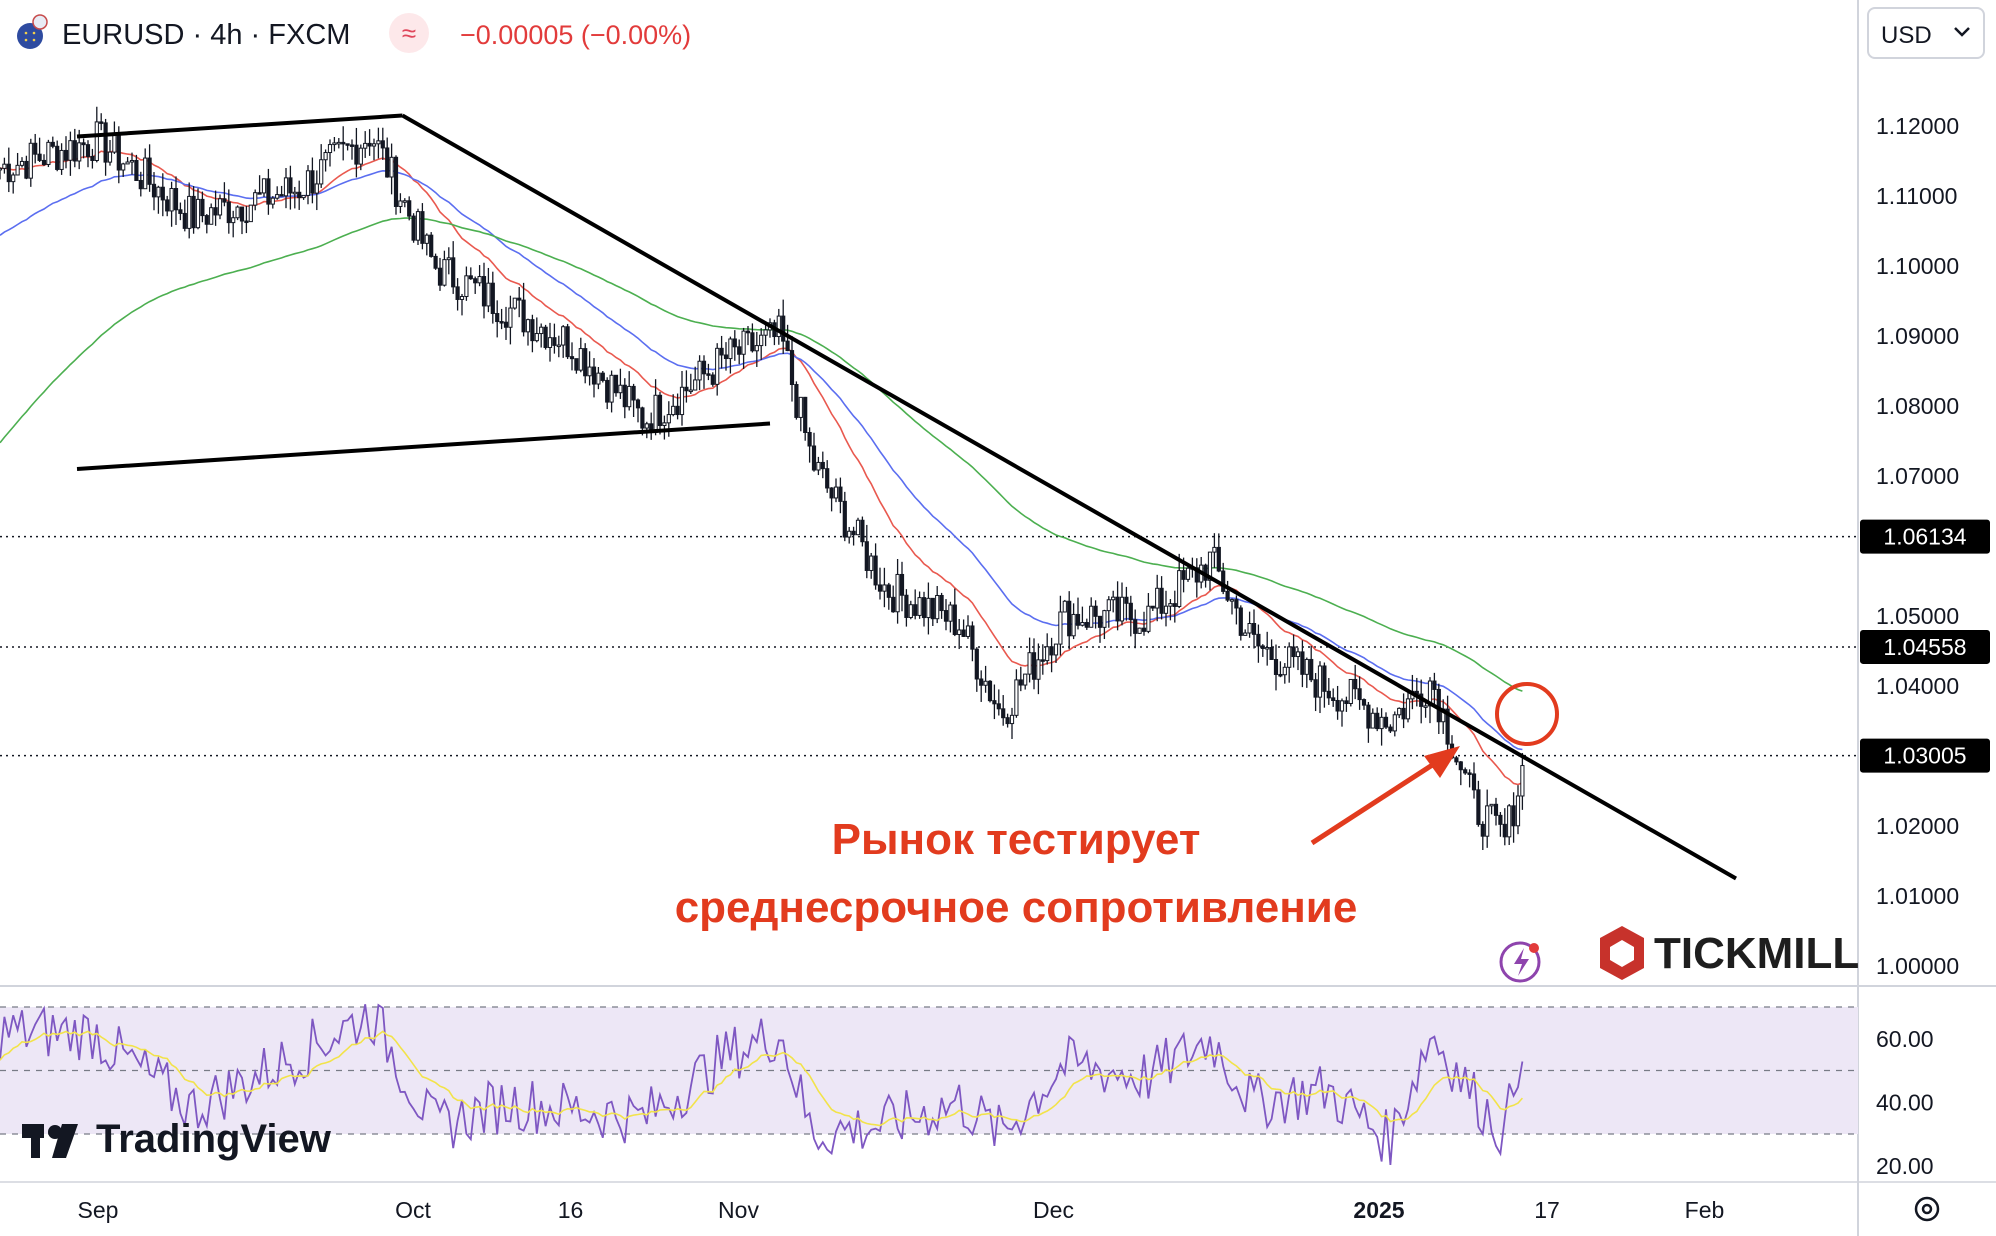 The width and height of the screenshot is (1996, 1236). Describe the element at coordinates (1905, 1039) in the screenshot. I see `rsi-tick-label: 60.00` at that location.